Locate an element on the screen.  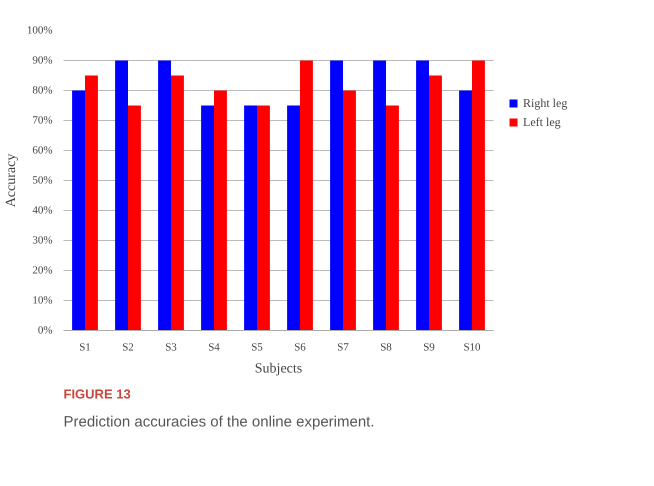
x-tick-label: S6 is located at coordinates (300, 348).